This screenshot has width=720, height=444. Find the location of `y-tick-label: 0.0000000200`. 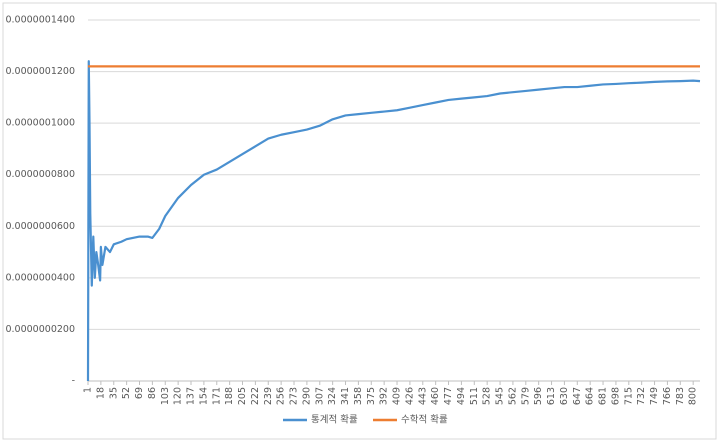

y-tick-label: 0.0000000200 is located at coordinates (40, 329).